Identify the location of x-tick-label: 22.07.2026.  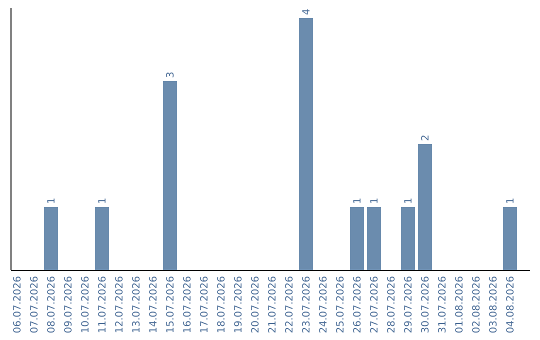
(290, 305).